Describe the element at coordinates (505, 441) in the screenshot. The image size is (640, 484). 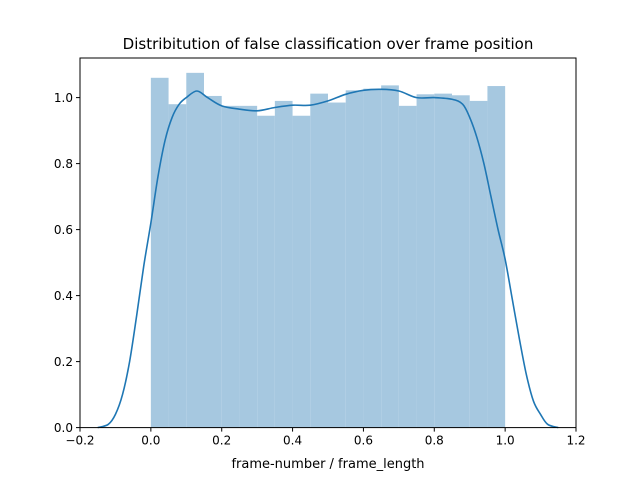
I see `x-tick-label: 1.0` at that location.